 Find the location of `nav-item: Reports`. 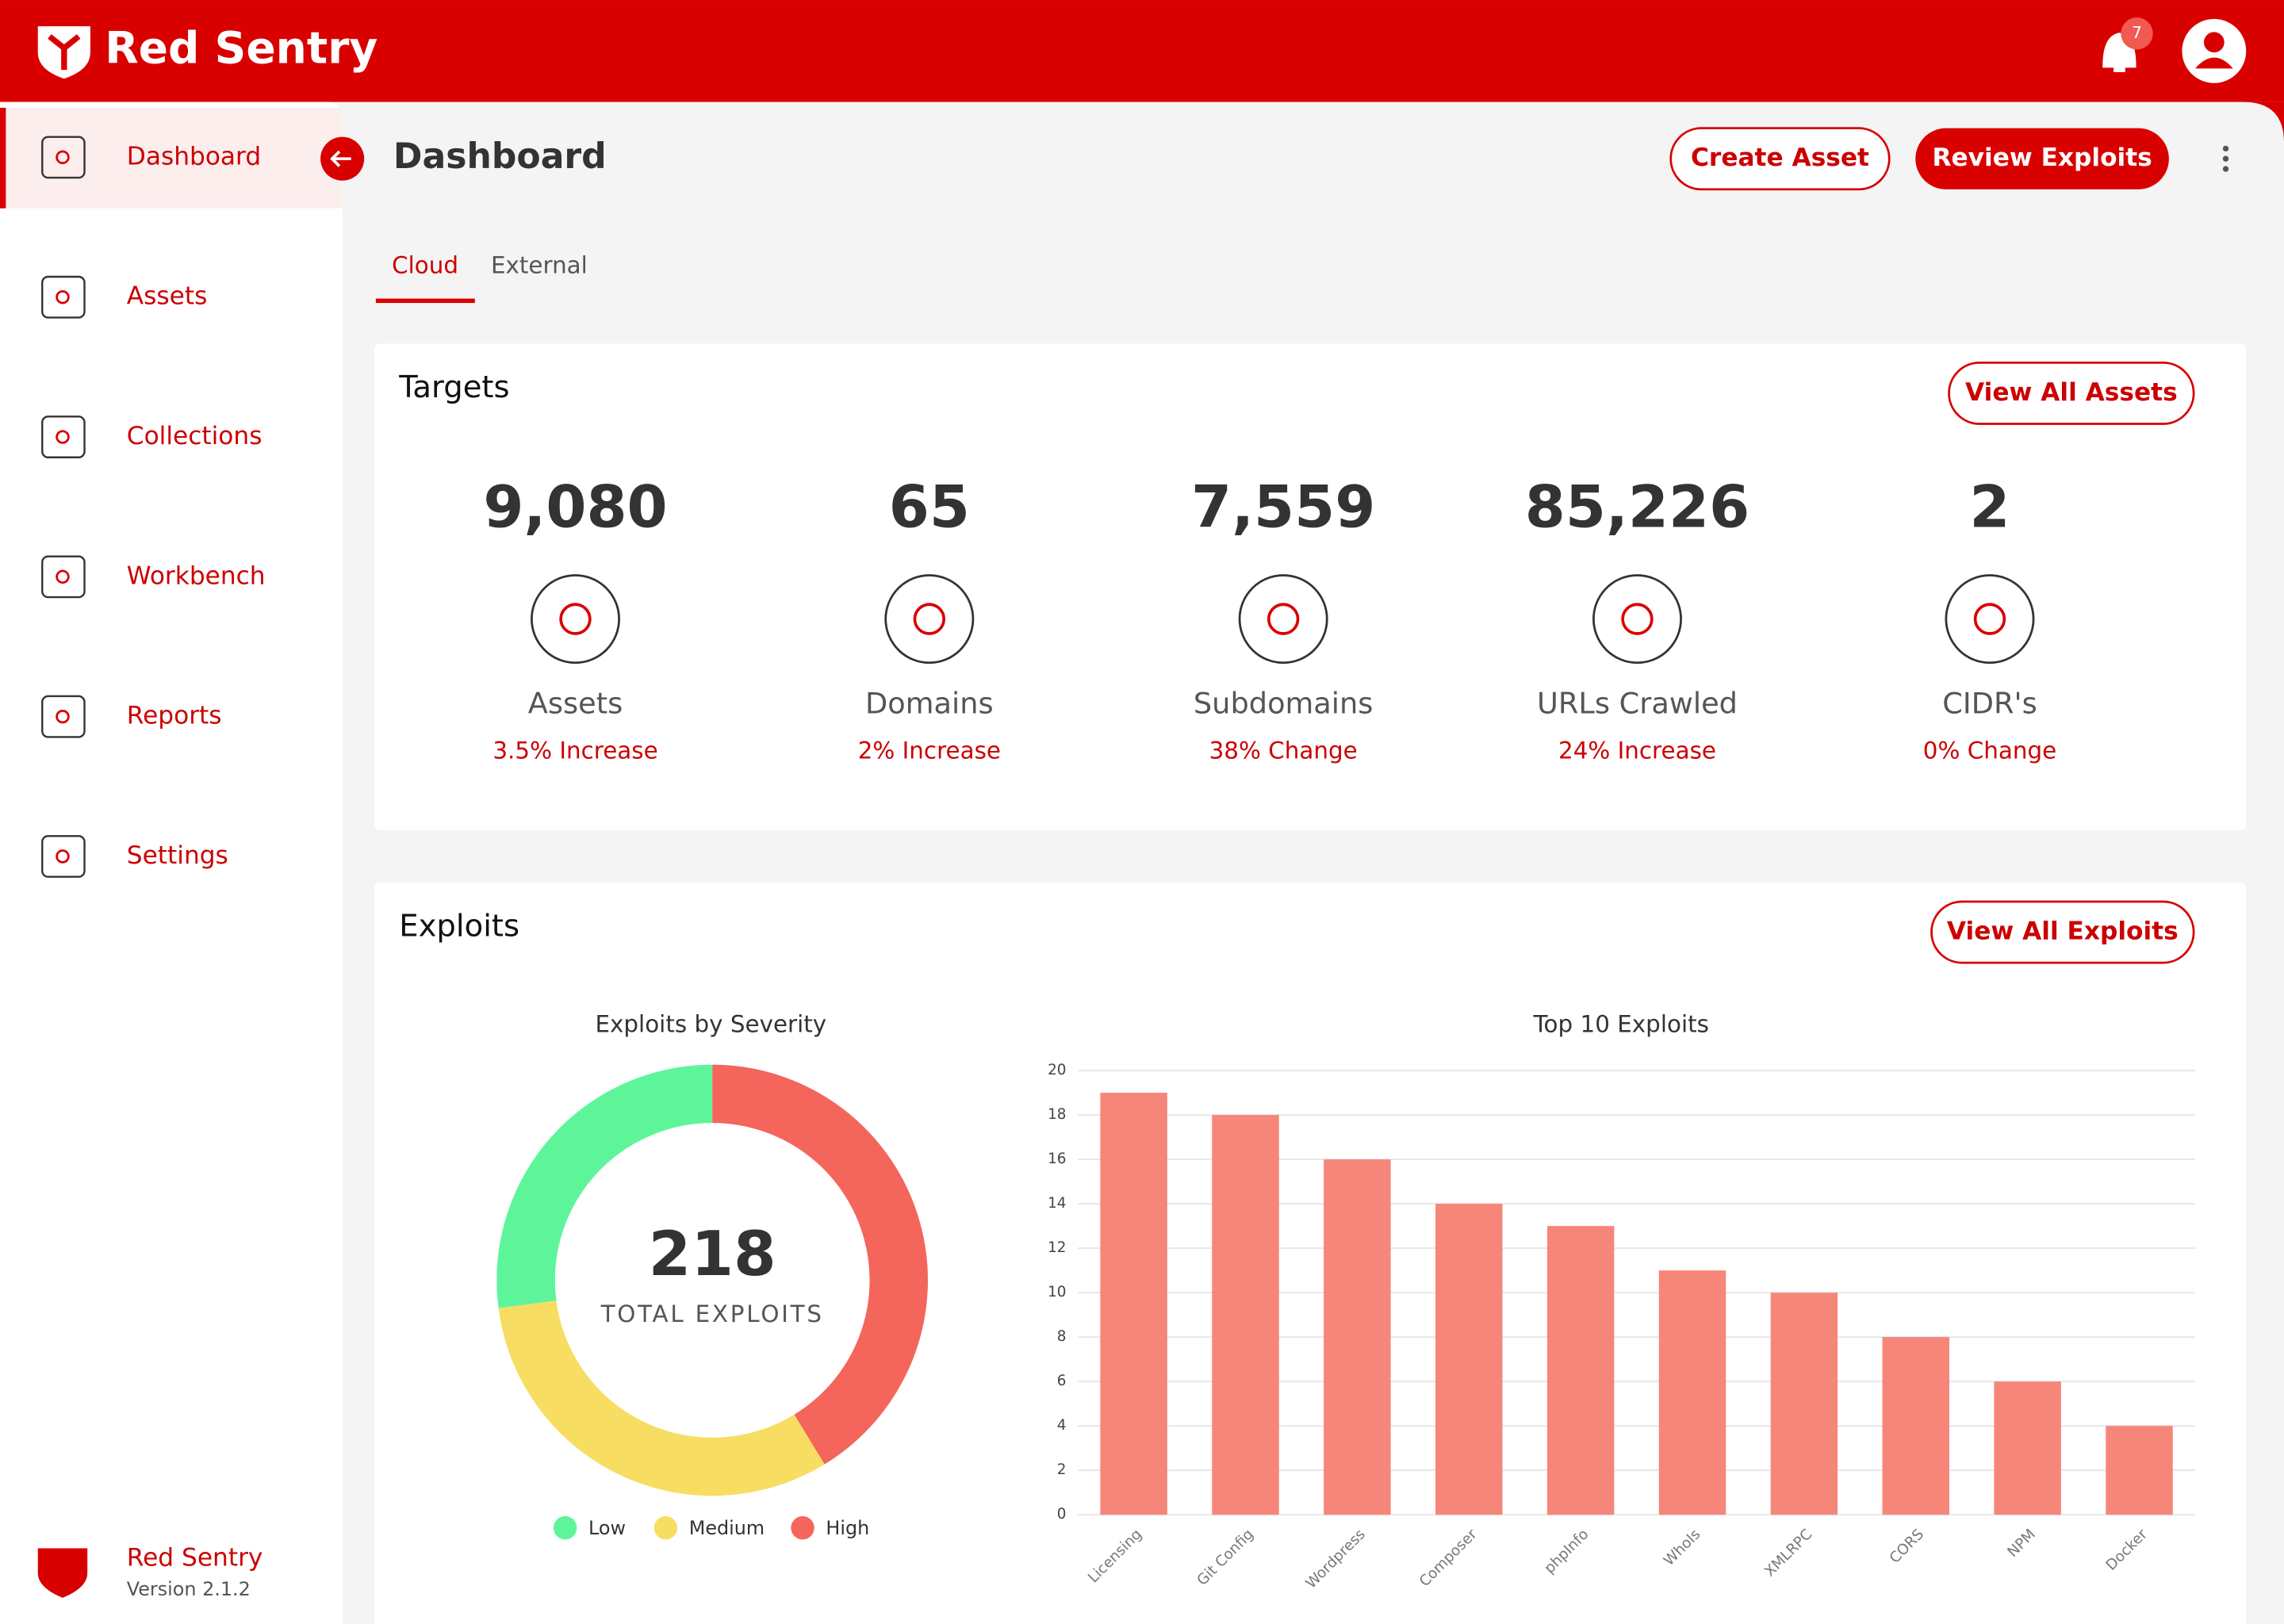

nav-item: Reports is located at coordinates (174, 716).